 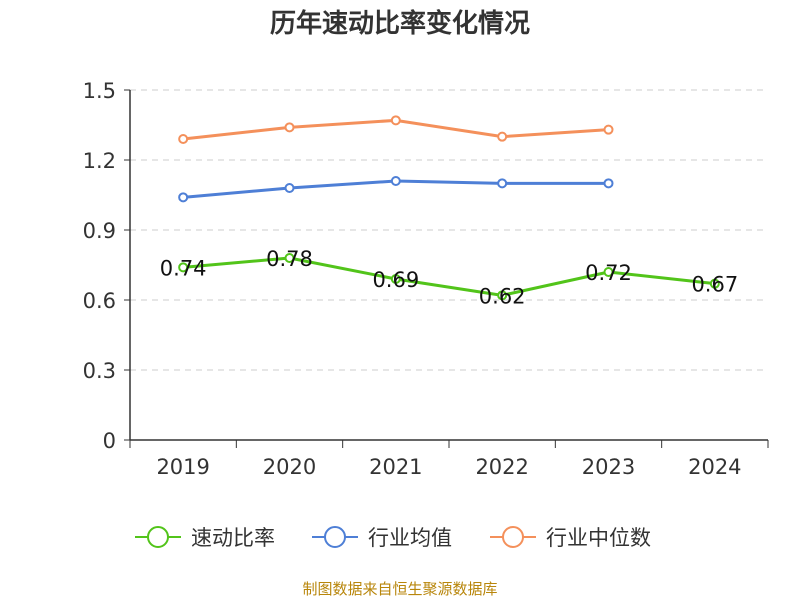 I want to click on data-label: 0.78, so click(x=289, y=259).